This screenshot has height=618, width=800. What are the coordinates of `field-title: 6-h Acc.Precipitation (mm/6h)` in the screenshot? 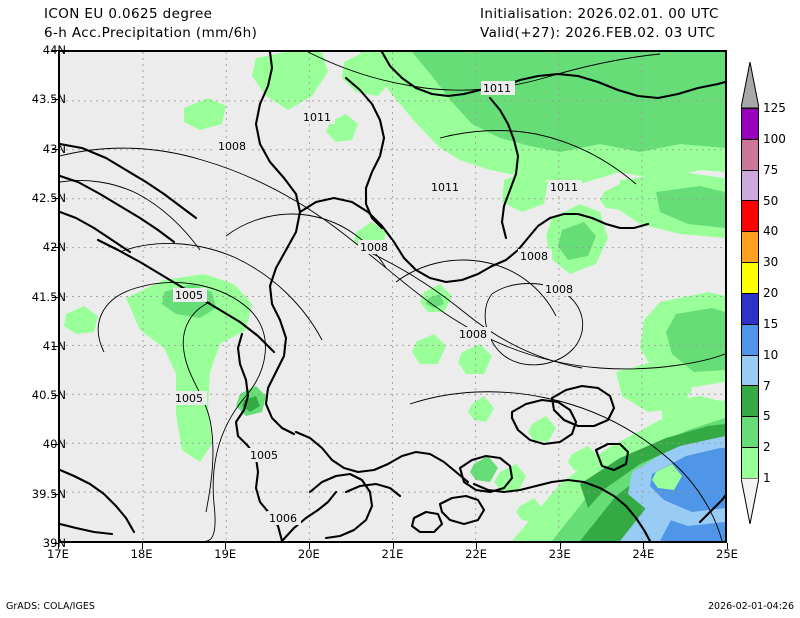 It's located at (151, 33).